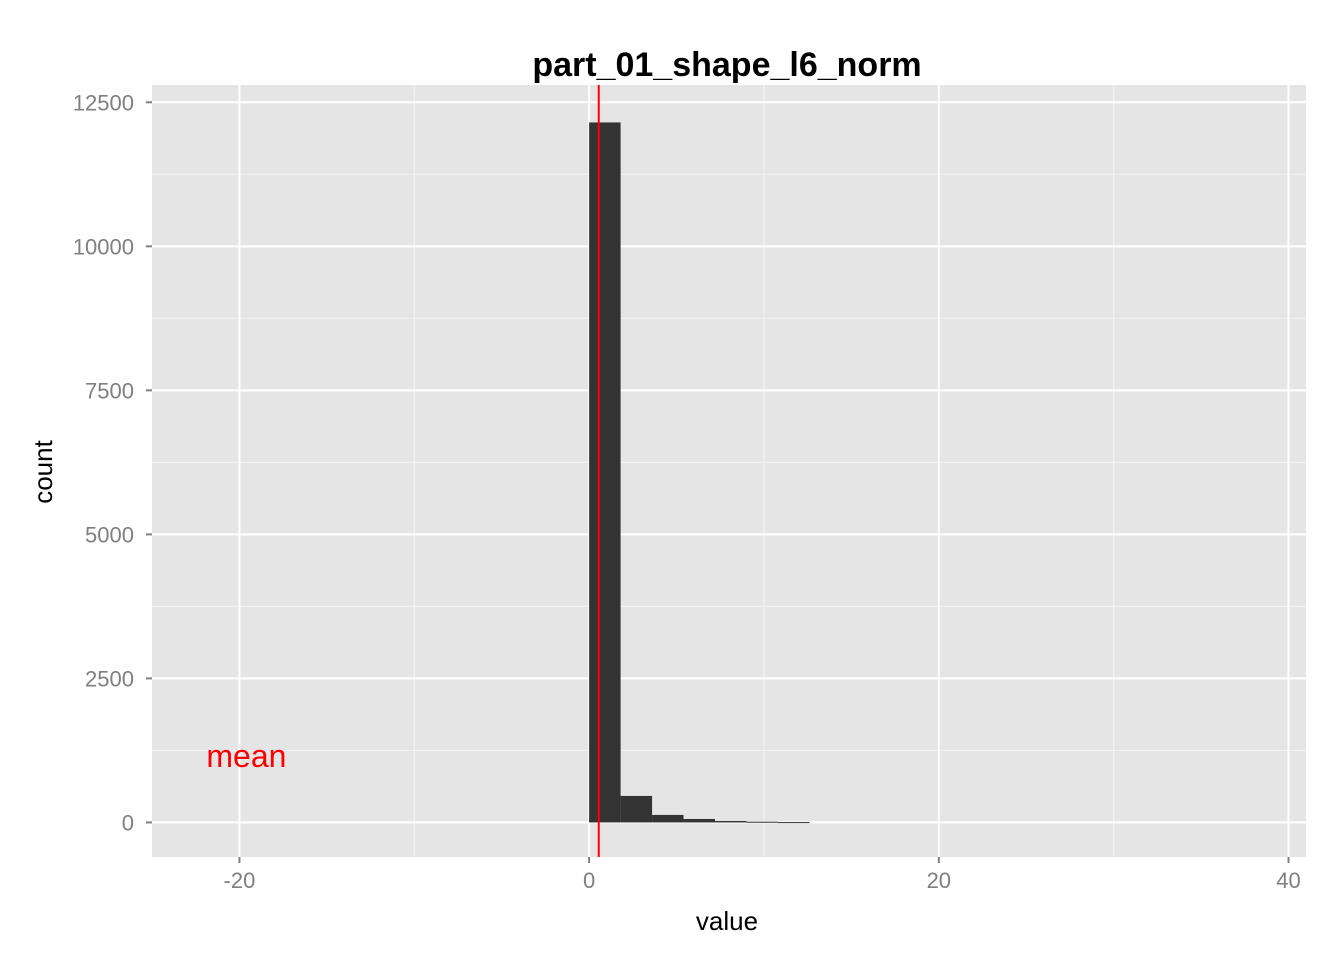 The width and height of the screenshot is (1344, 960). Describe the element at coordinates (109, 534) in the screenshot. I see `y-tick-label: 5000` at that location.